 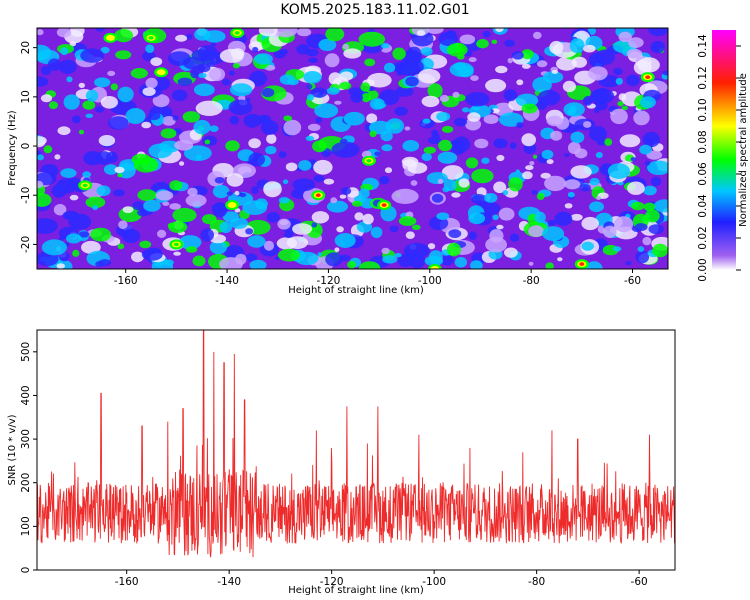 What do you see at coordinates (703, 206) in the screenshot?
I see `colorbar-tick-label: 0.04` at bounding box center [703, 206].